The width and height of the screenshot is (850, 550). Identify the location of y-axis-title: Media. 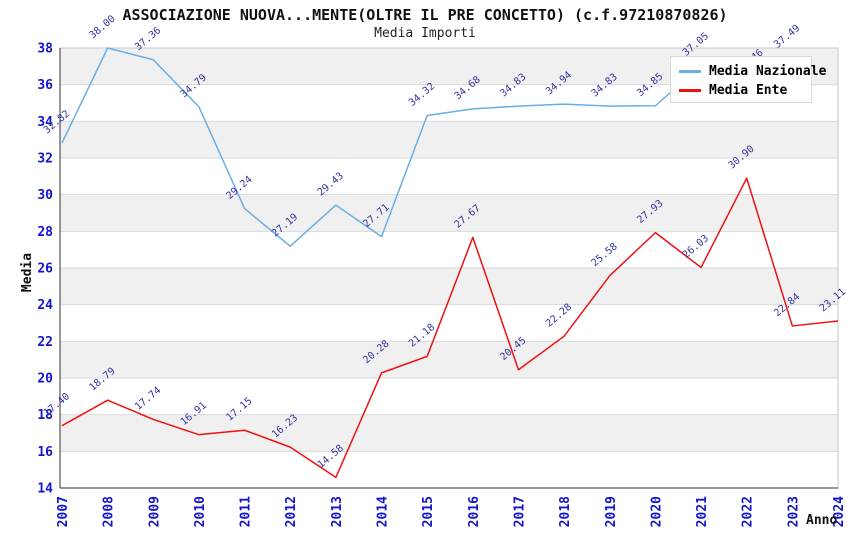
(28, 272).